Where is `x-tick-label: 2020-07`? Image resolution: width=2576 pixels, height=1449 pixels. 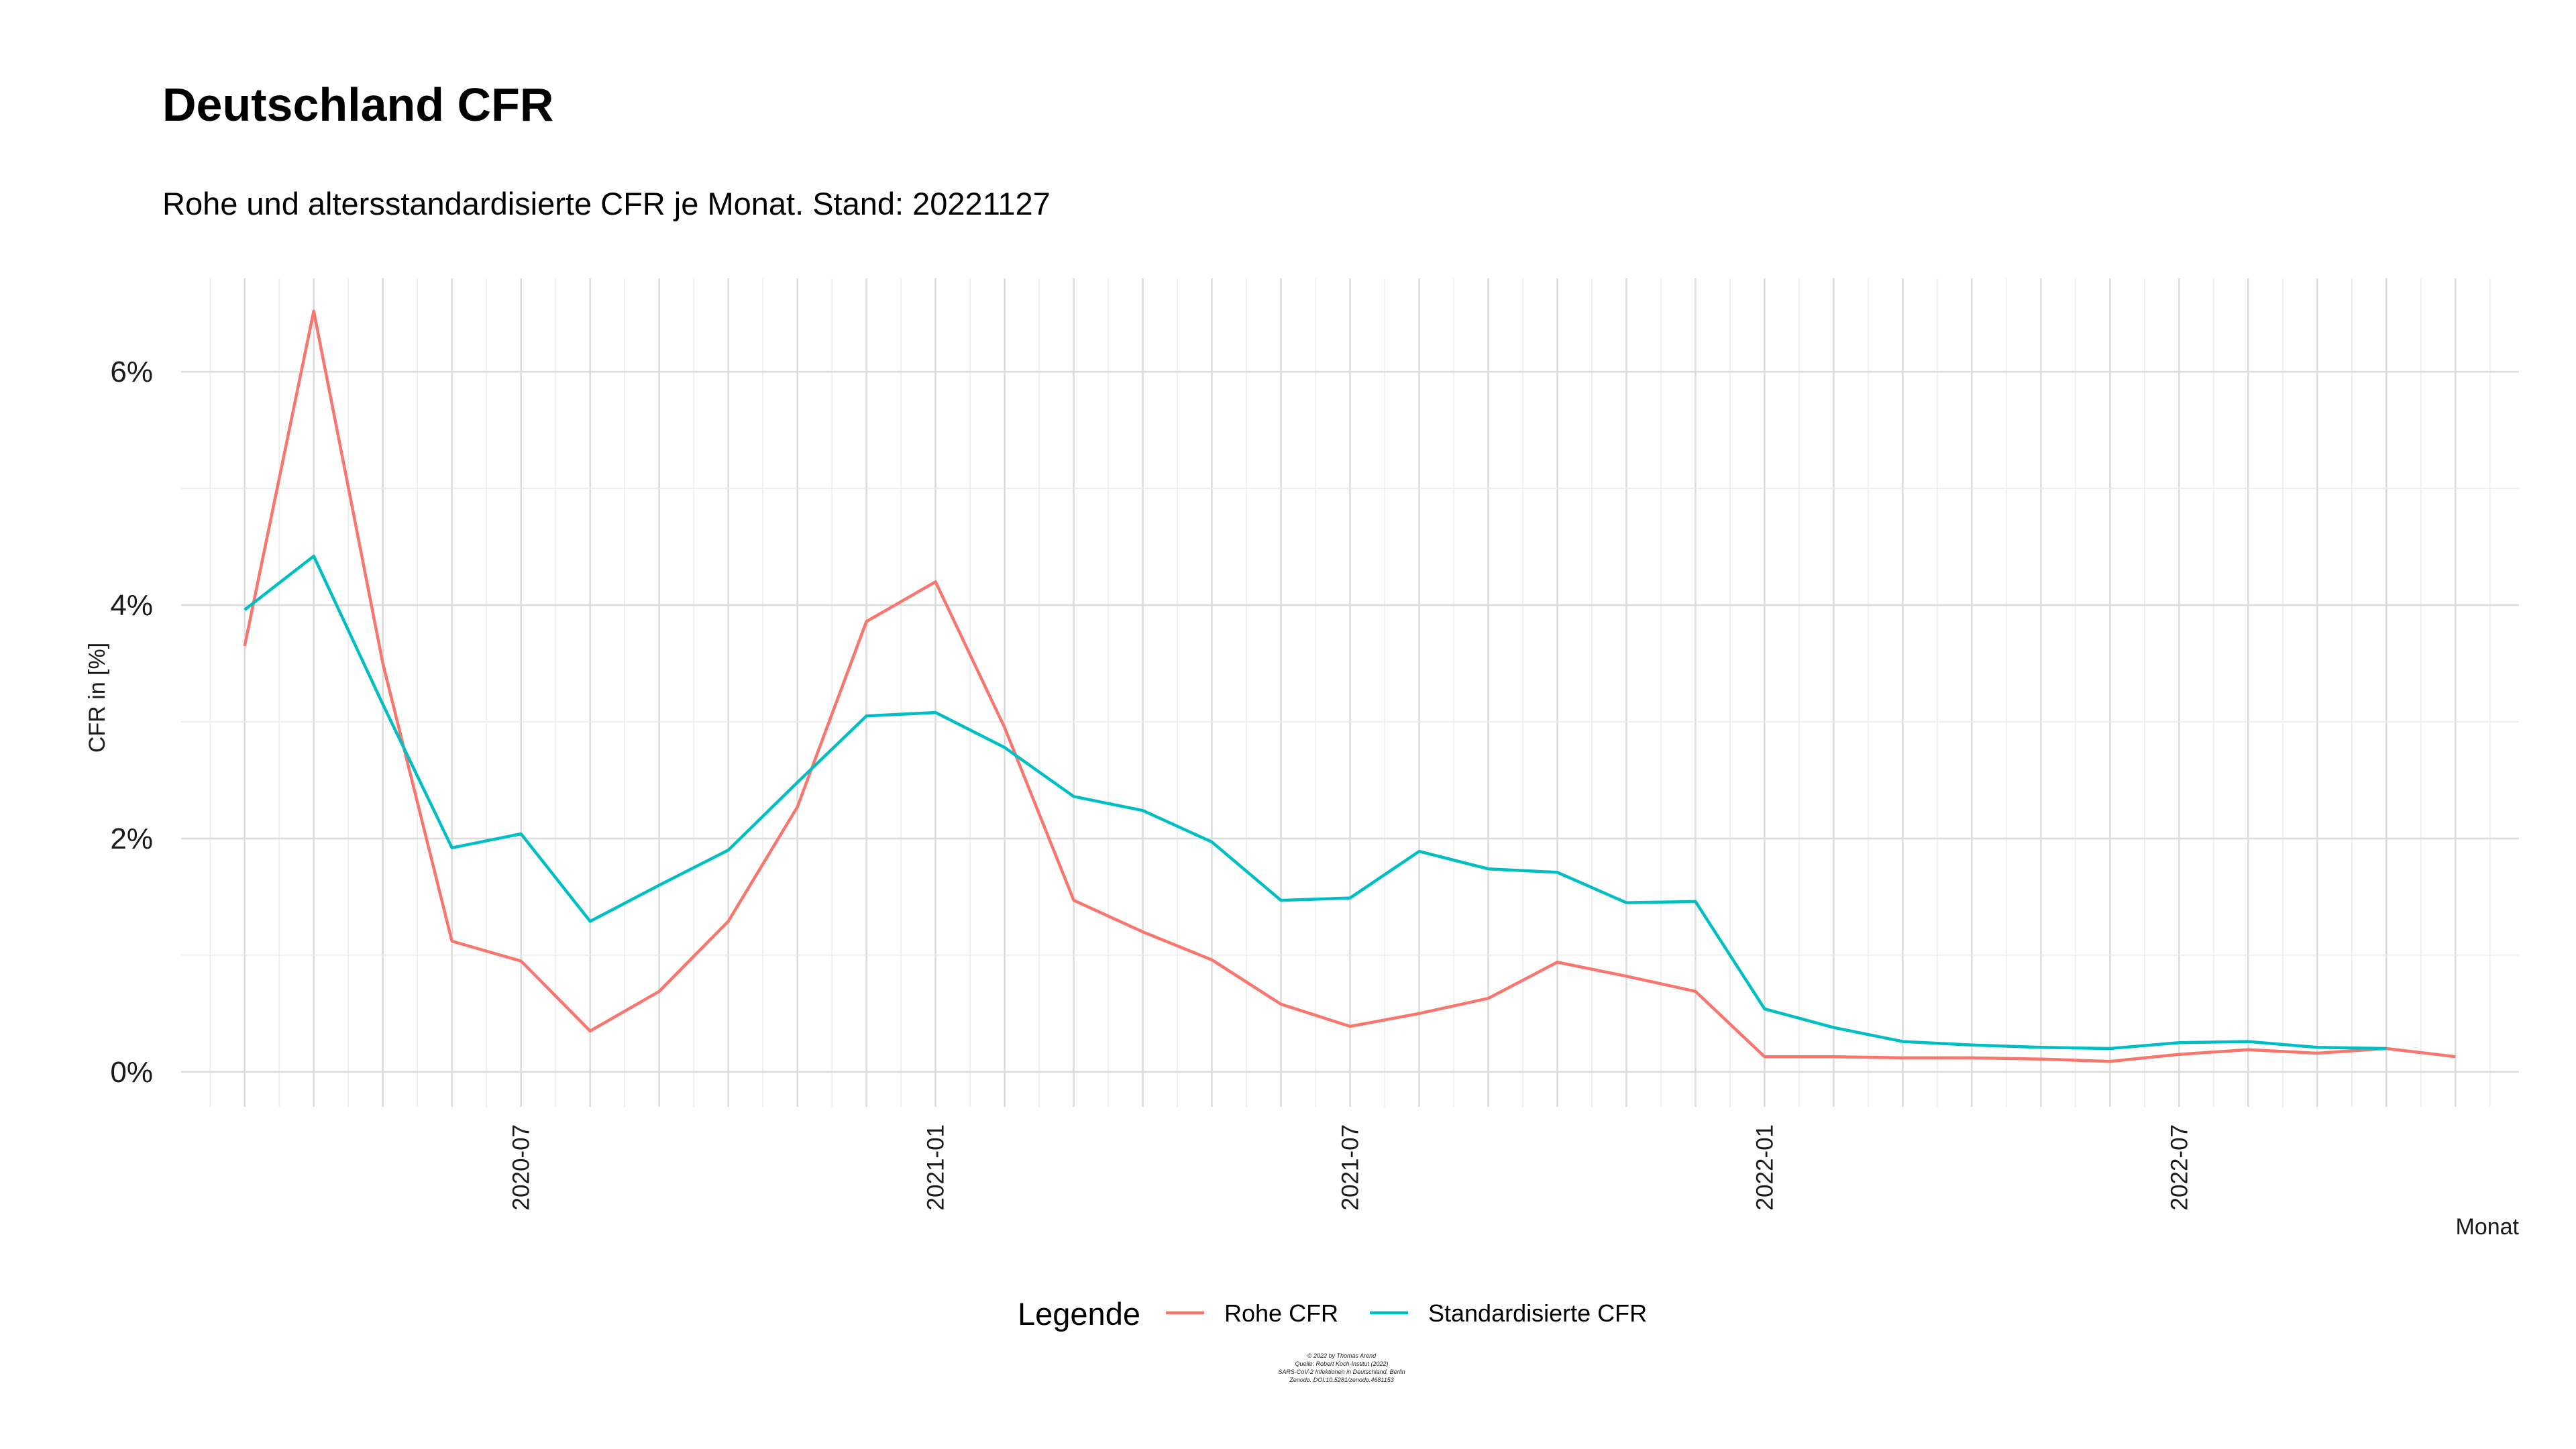
x-tick-label: 2020-07 is located at coordinates (521, 1167).